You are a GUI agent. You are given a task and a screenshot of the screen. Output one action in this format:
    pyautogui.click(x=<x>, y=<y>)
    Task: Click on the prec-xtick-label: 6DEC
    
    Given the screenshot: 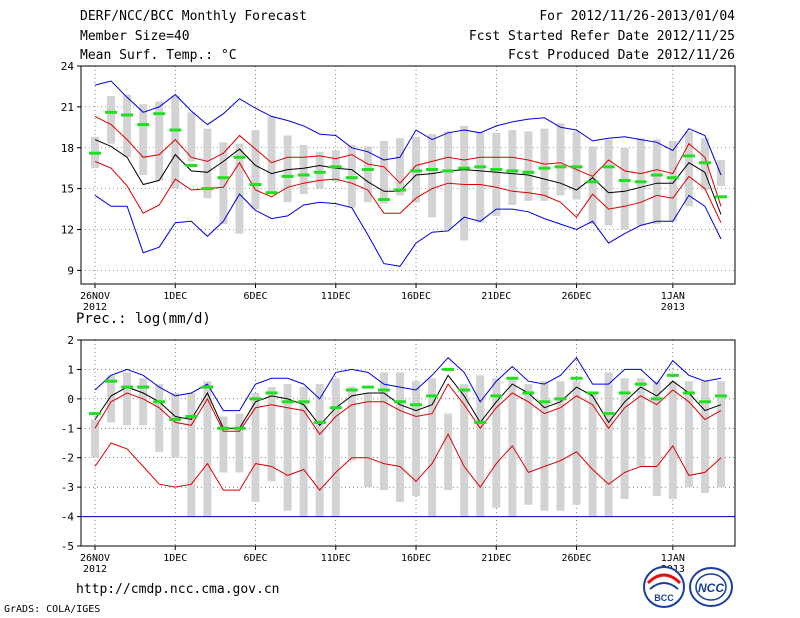 What is the action you would take?
    pyautogui.click(x=255, y=558)
    